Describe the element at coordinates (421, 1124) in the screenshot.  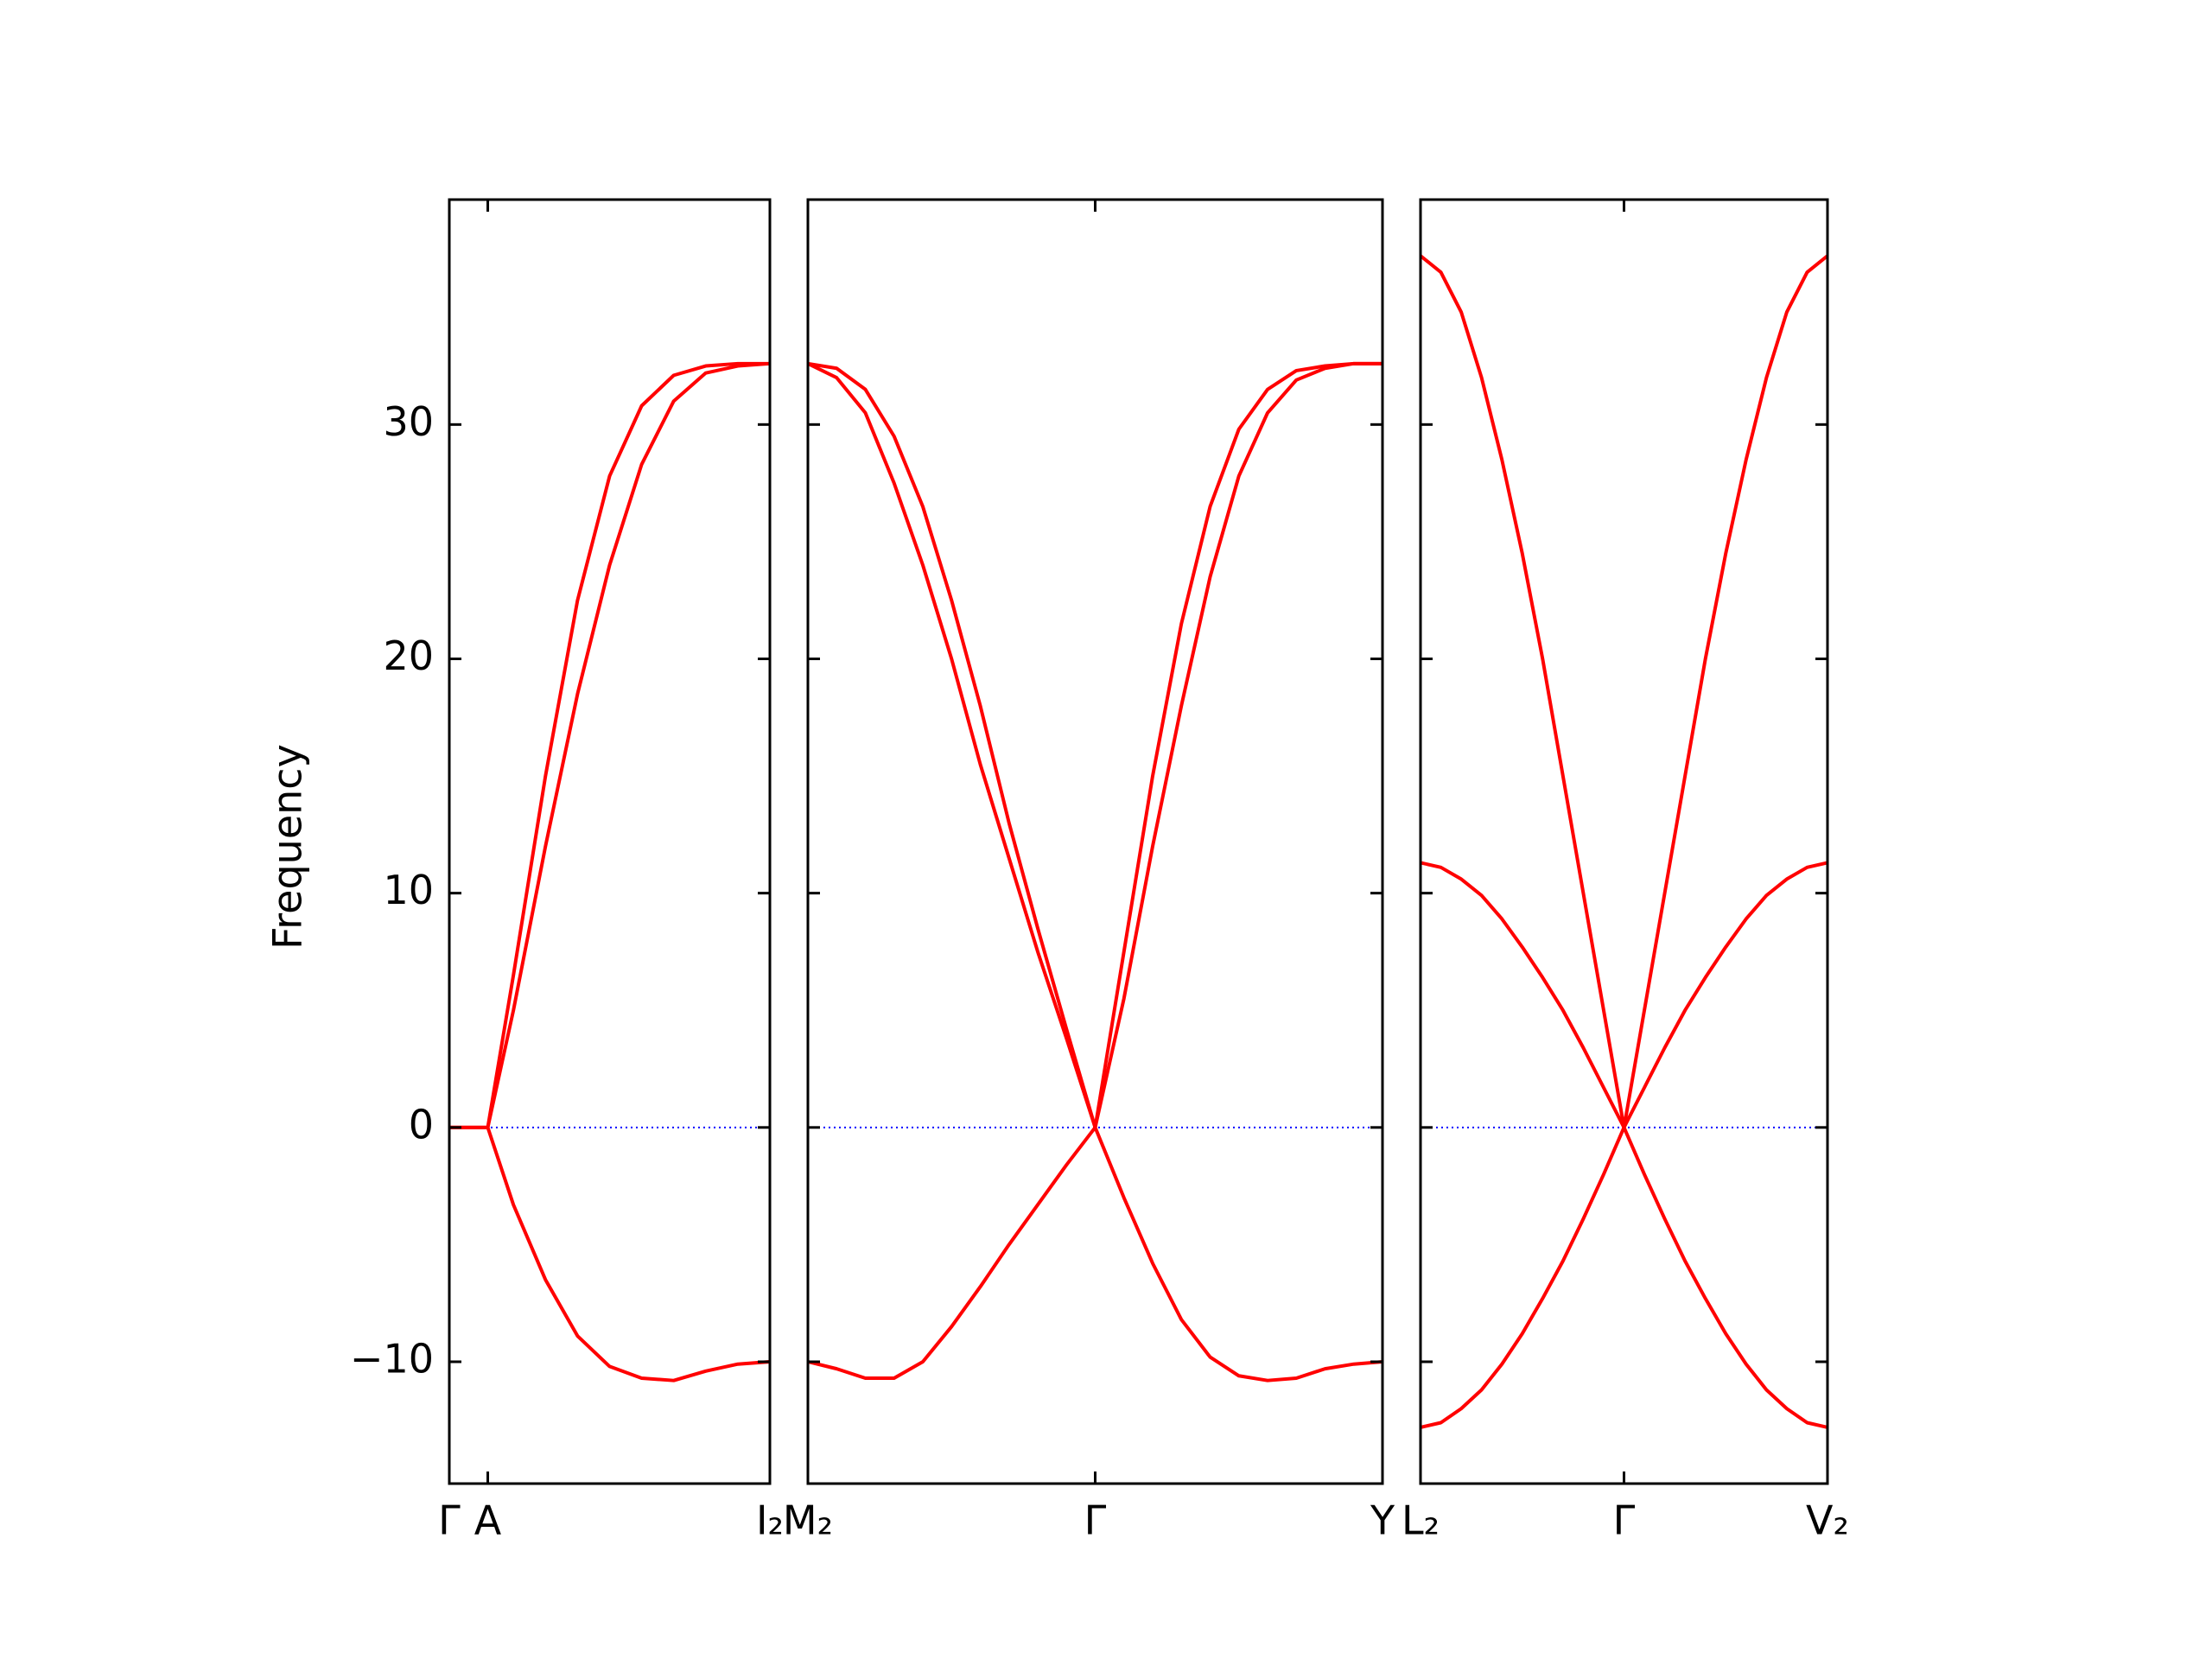
I see `y-tick-label: 0` at that location.